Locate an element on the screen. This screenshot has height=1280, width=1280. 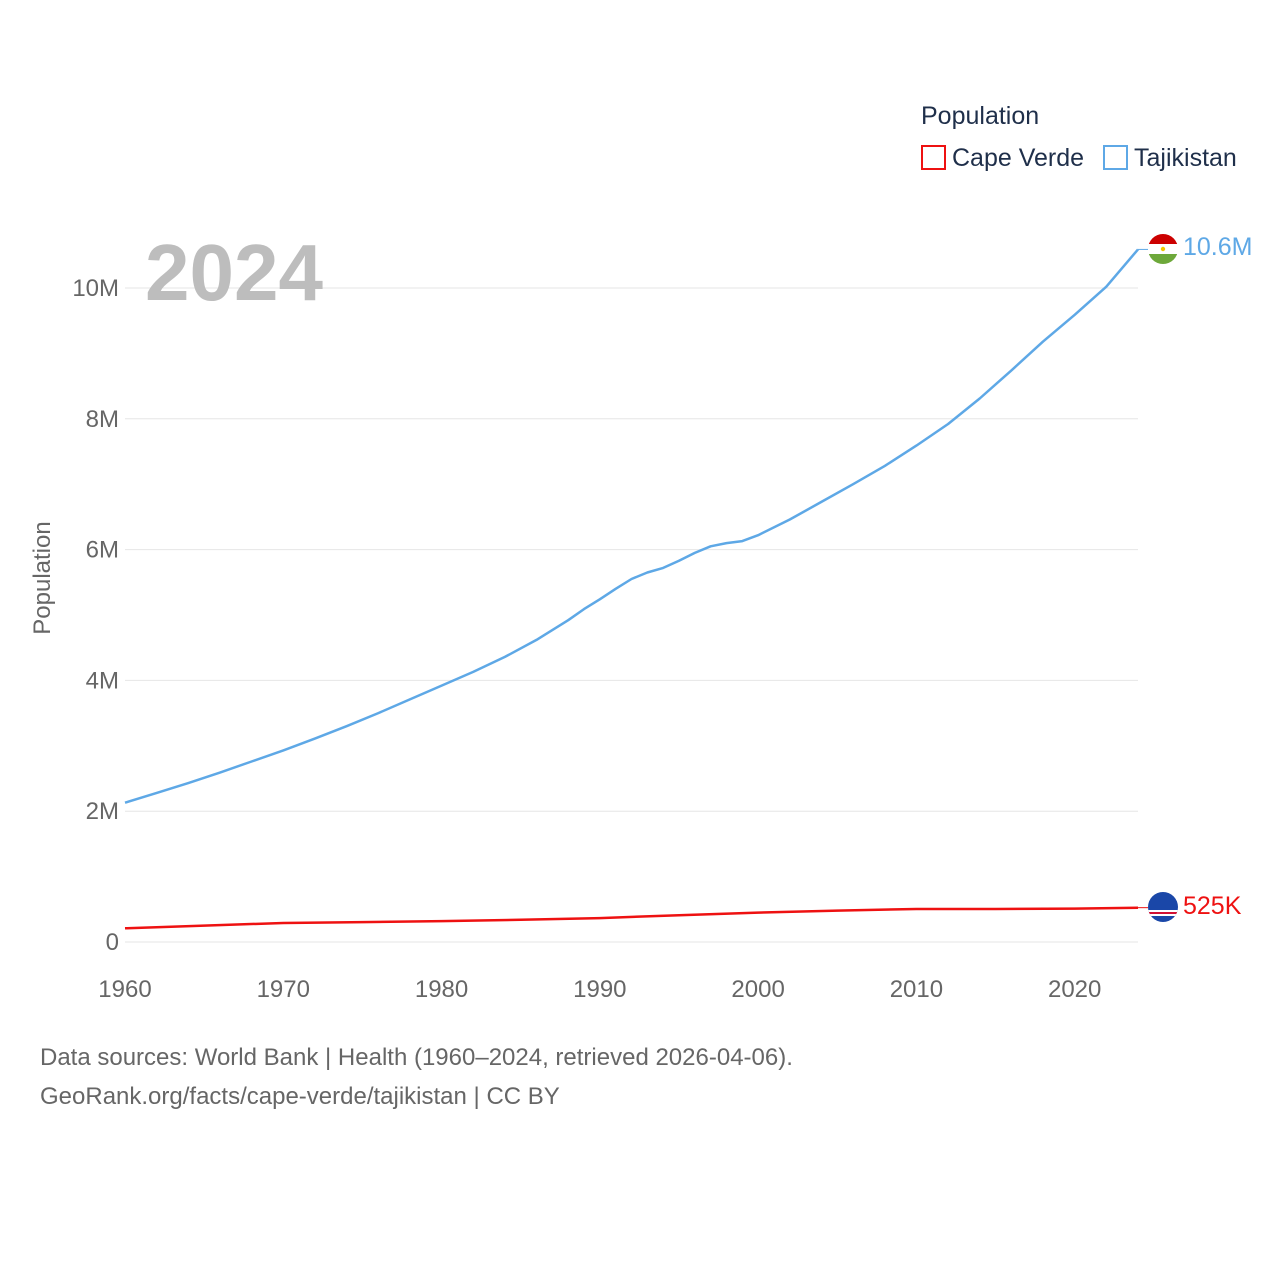
y-tick-label: 8M is located at coordinates (102, 419).